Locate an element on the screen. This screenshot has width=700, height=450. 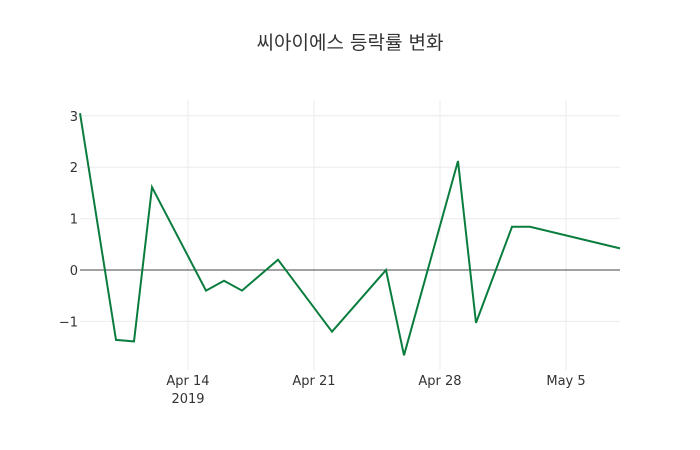
y-axis-ticks: 3 2 1 0 −1 is located at coordinates (68, 220).